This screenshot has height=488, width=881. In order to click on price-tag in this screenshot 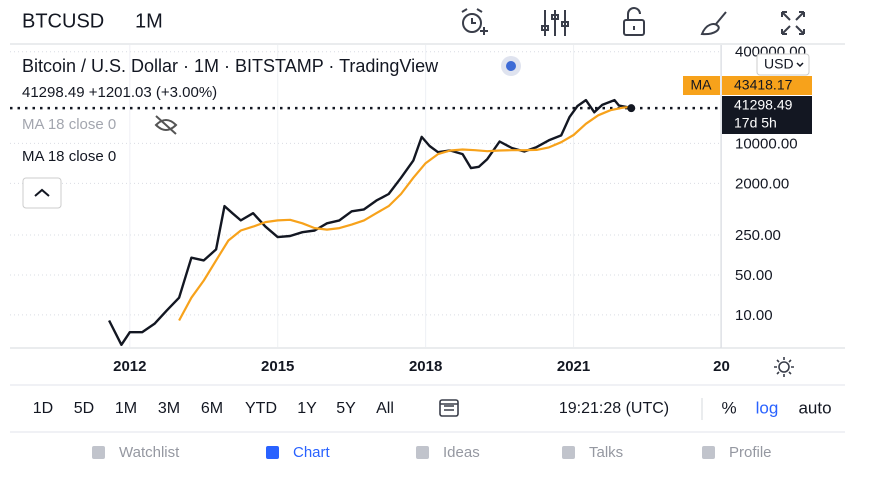, I will do `click(767, 115)`.